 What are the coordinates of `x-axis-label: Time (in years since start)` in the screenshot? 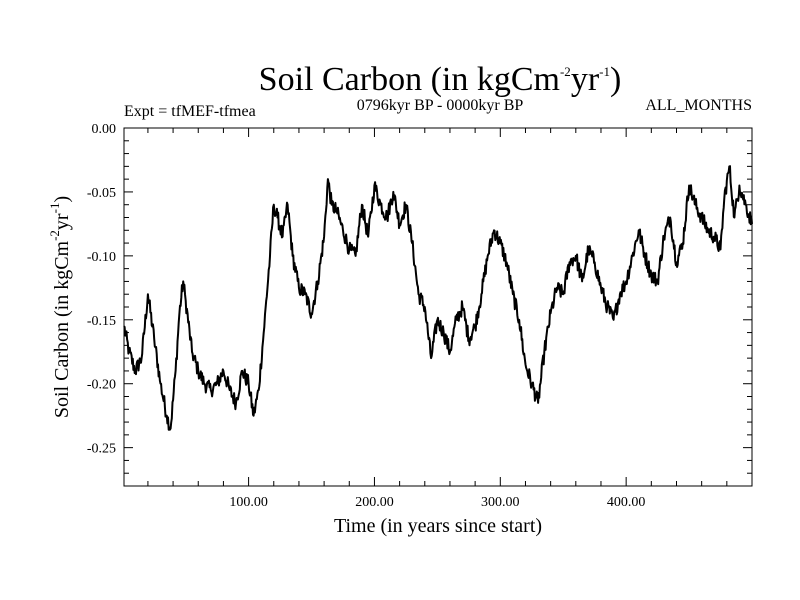 It's located at (438, 526).